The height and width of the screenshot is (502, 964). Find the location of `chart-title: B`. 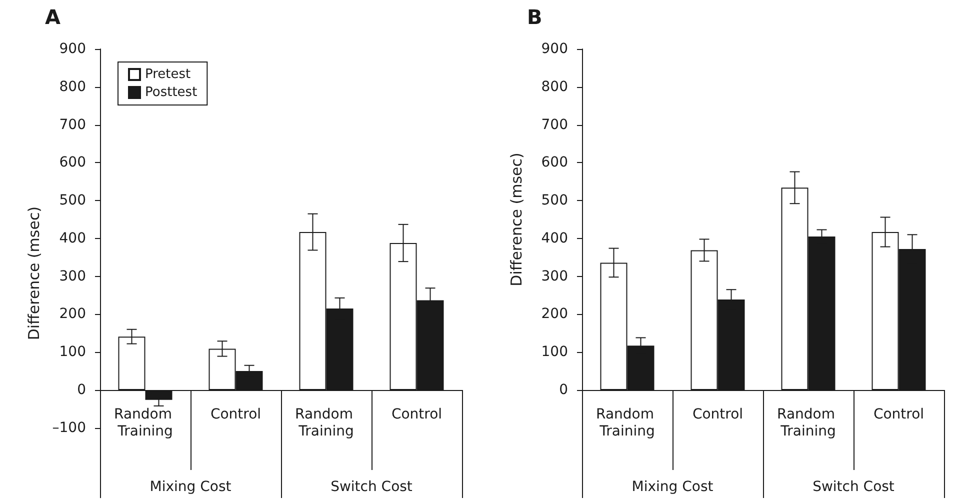

chart-title: B is located at coordinates (534, 17).